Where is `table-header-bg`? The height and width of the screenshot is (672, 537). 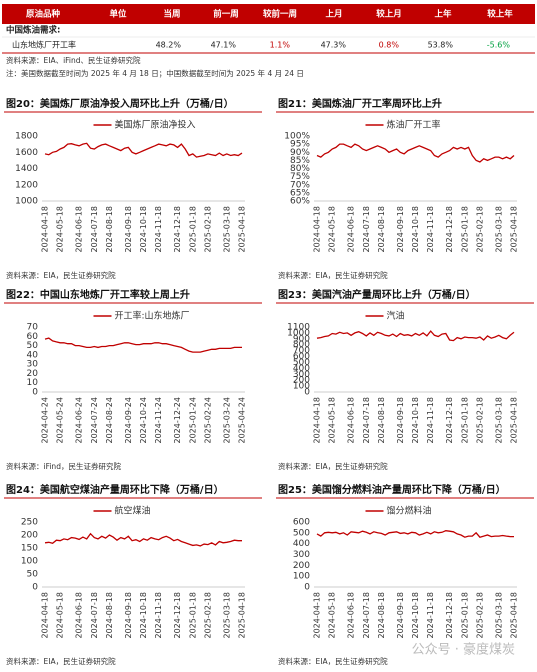 table-header-bg is located at coordinates (268, 14).